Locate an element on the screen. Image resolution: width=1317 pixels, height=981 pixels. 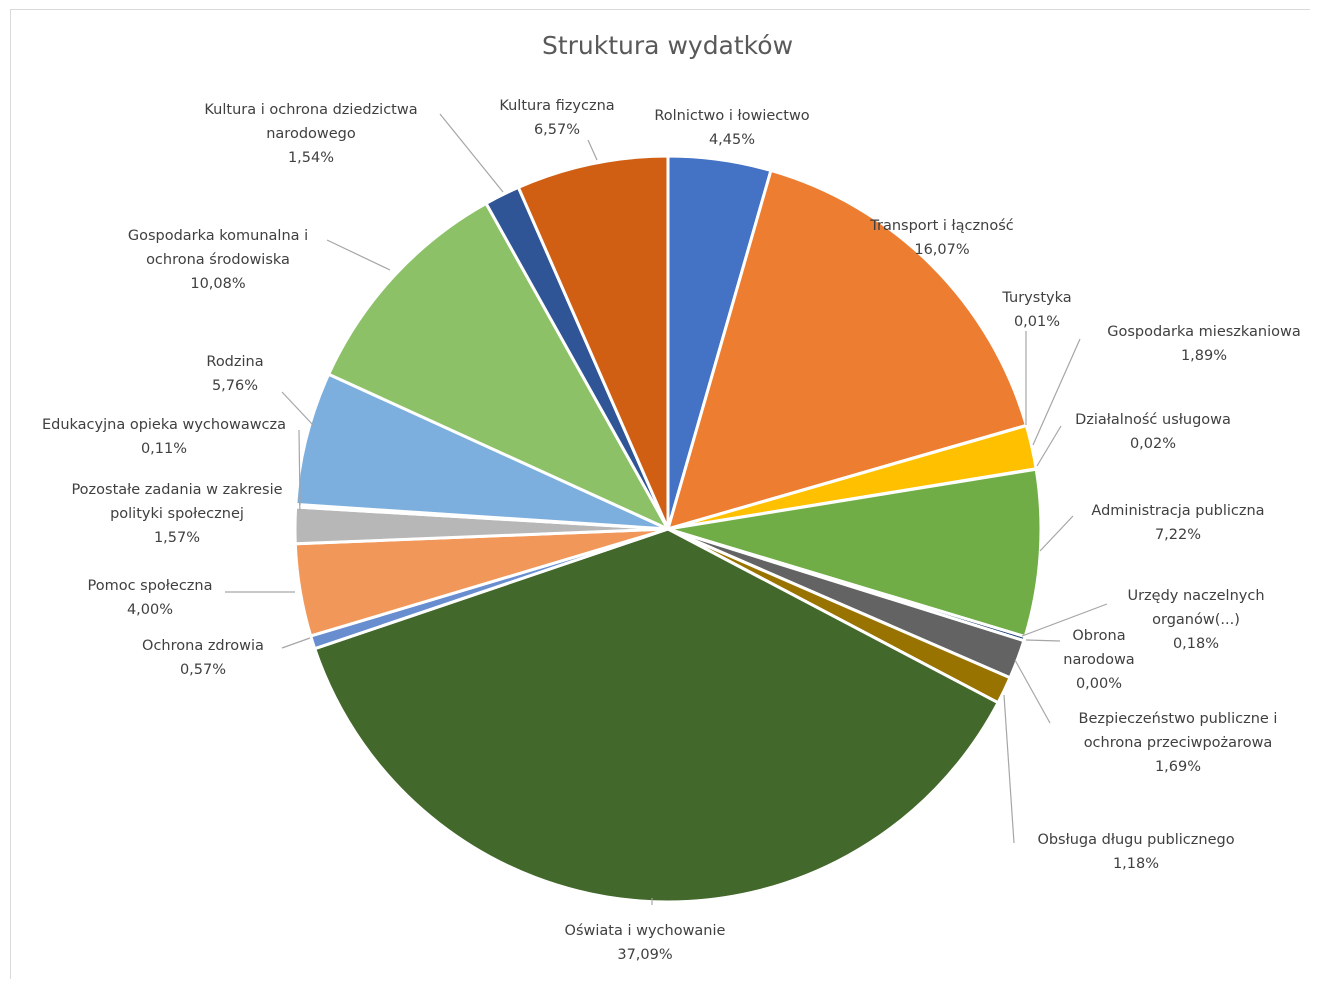
slice-label-name: Rolnictwo i łowiectwo is located at coordinates (731, 116).